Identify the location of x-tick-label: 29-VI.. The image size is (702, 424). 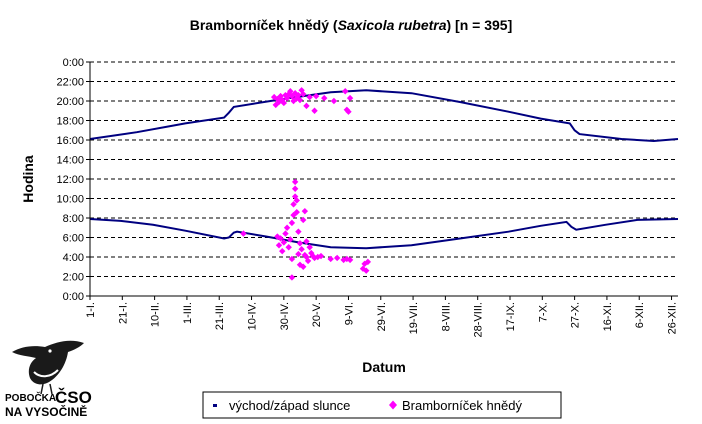
(382, 316).